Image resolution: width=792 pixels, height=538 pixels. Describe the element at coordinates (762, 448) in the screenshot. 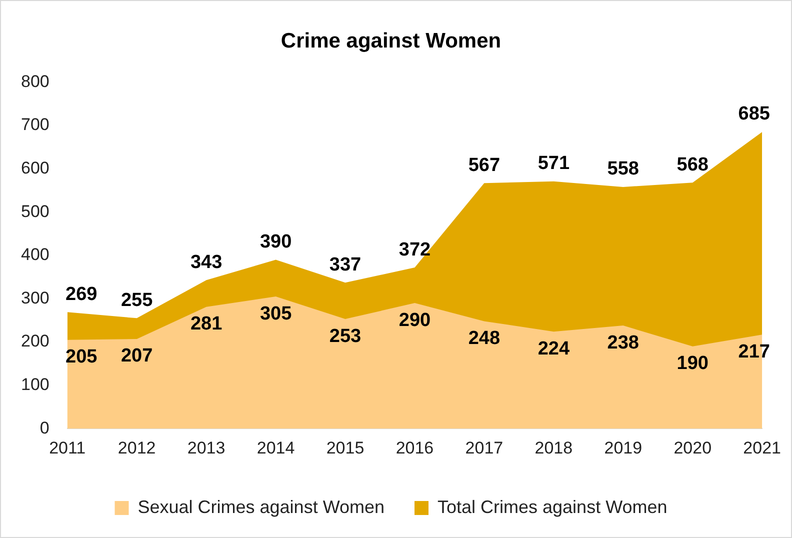

I see `x-tick-label: 2021` at that location.